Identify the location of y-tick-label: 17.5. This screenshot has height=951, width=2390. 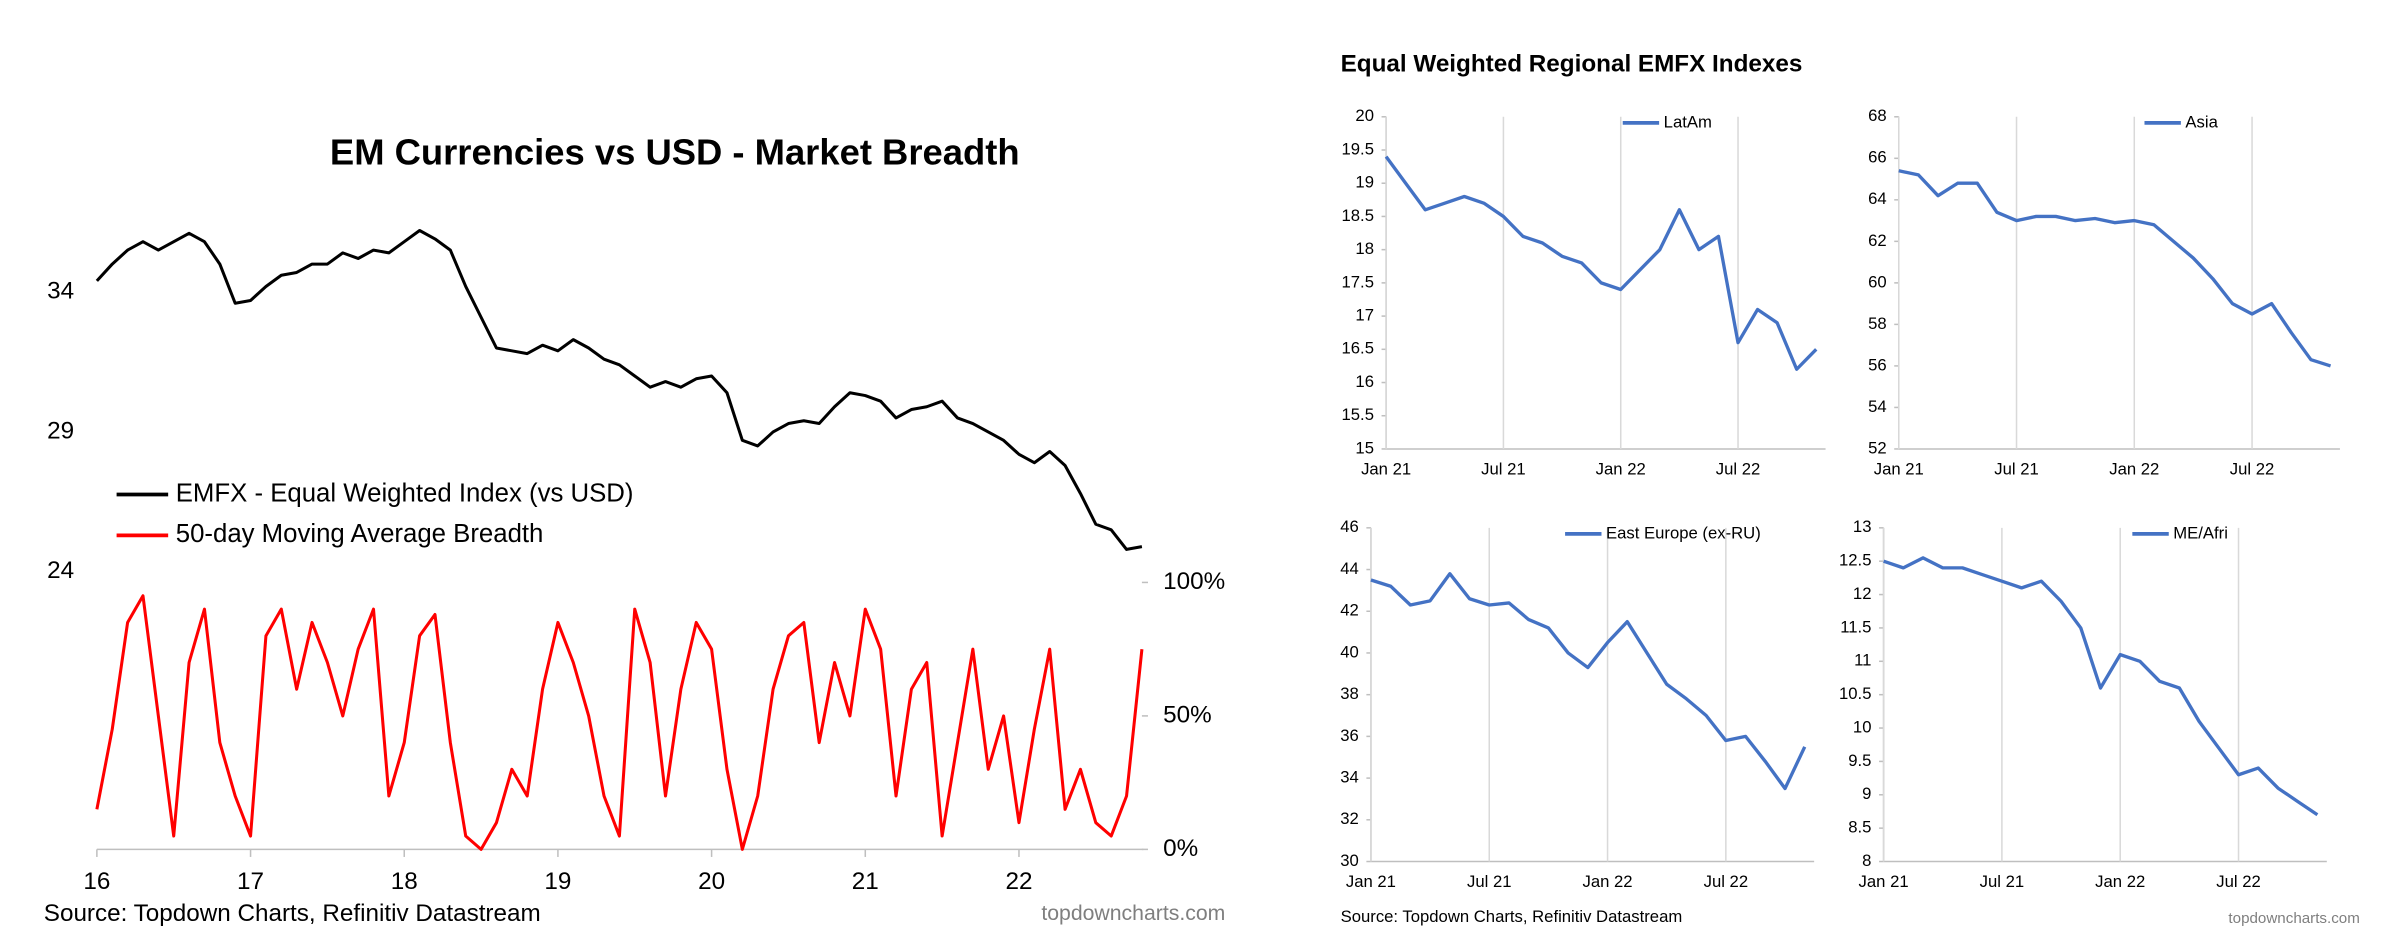
(1358, 281).